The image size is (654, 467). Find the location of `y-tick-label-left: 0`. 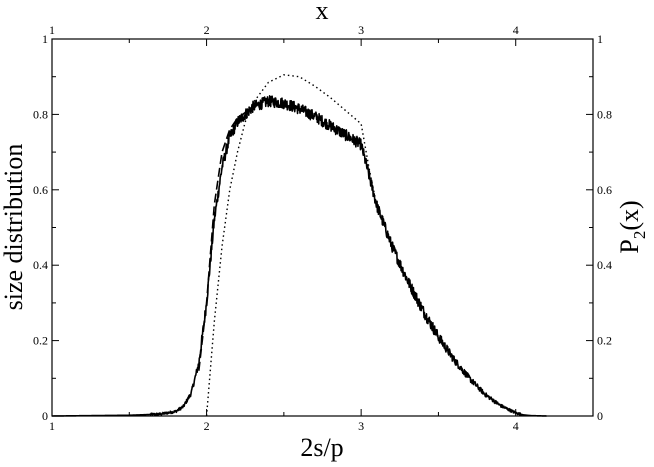

y-tick-label-left: 0 is located at coordinates (45, 416).